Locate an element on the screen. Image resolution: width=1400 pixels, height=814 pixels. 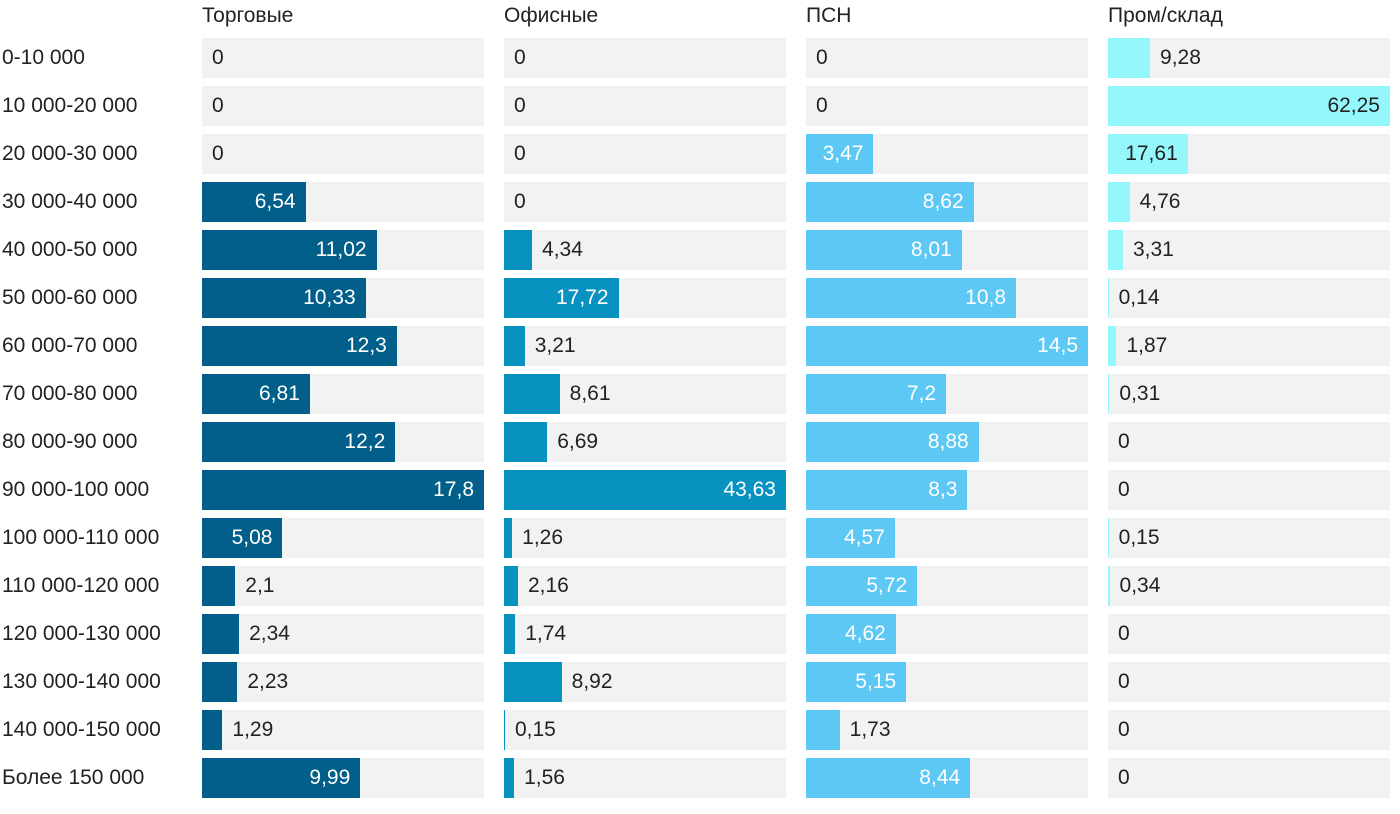
data-label: 1,87 is located at coordinates (1147, 345).